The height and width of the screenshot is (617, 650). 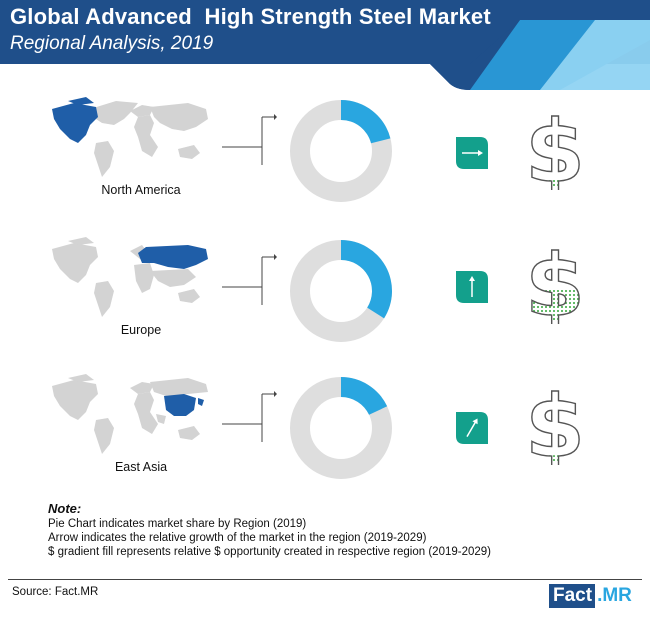 What do you see at coordinates (614, 595) in the screenshot?
I see `logo-mr: .MR` at bounding box center [614, 595].